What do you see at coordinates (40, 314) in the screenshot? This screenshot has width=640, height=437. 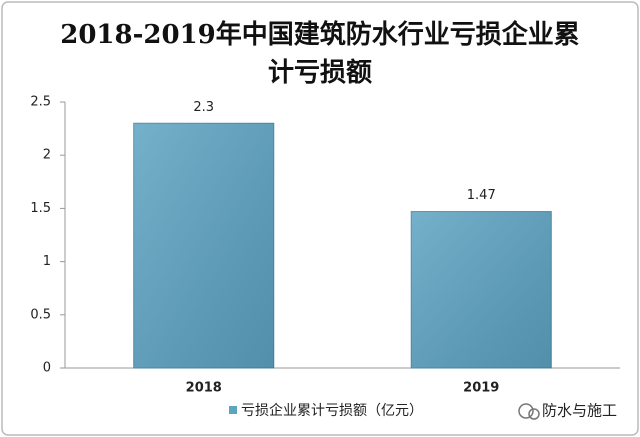 I see `y-tick-label: 0.5` at bounding box center [40, 314].